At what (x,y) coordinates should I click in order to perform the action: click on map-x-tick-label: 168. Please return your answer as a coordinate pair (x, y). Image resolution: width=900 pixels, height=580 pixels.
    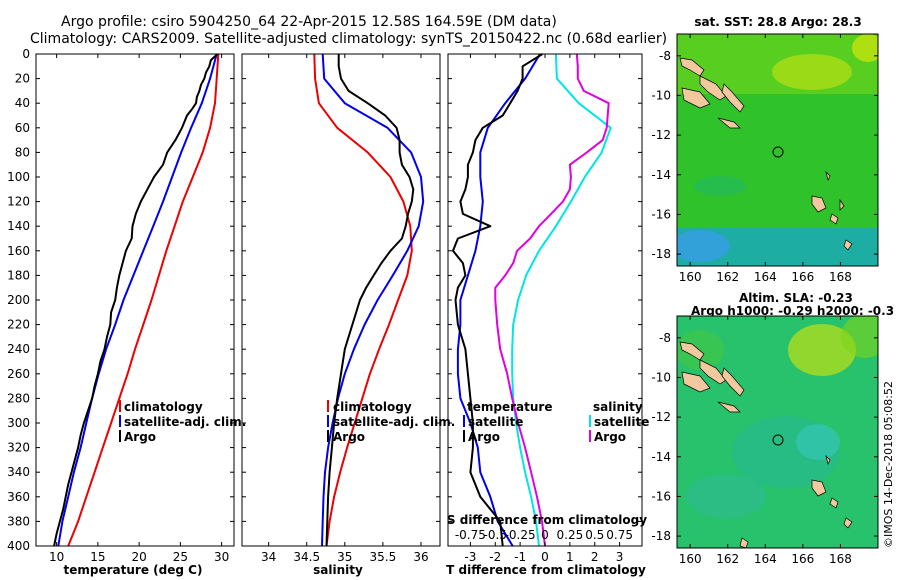
    Looking at the image, I should click on (840, 559).